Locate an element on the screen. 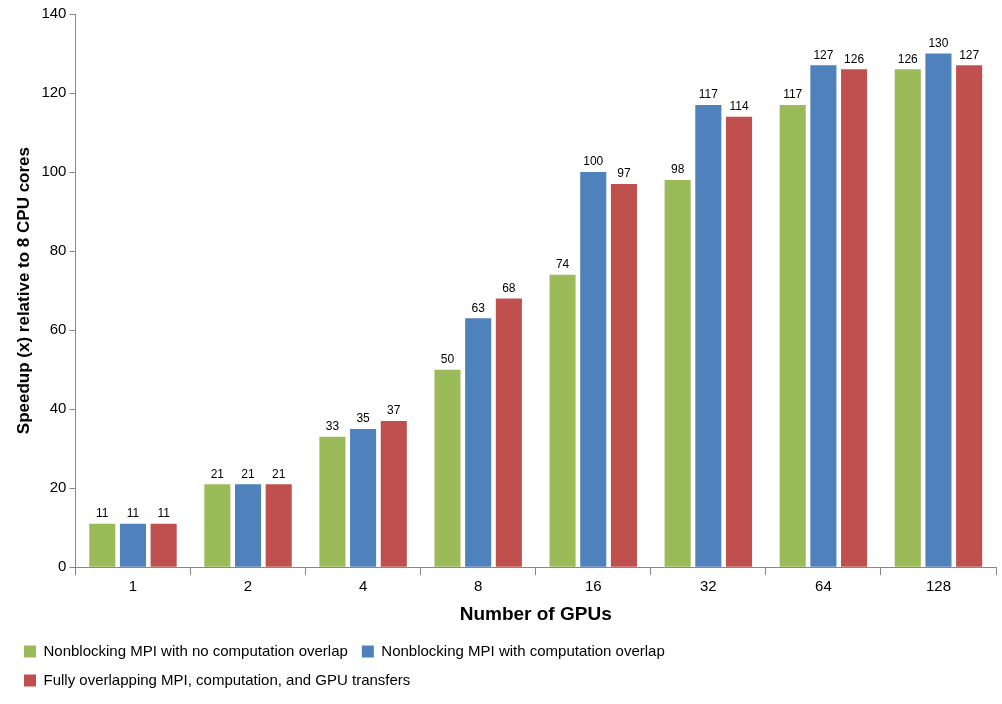 The image size is (1002, 704). y-tick-label: 100 is located at coordinates (54, 171).